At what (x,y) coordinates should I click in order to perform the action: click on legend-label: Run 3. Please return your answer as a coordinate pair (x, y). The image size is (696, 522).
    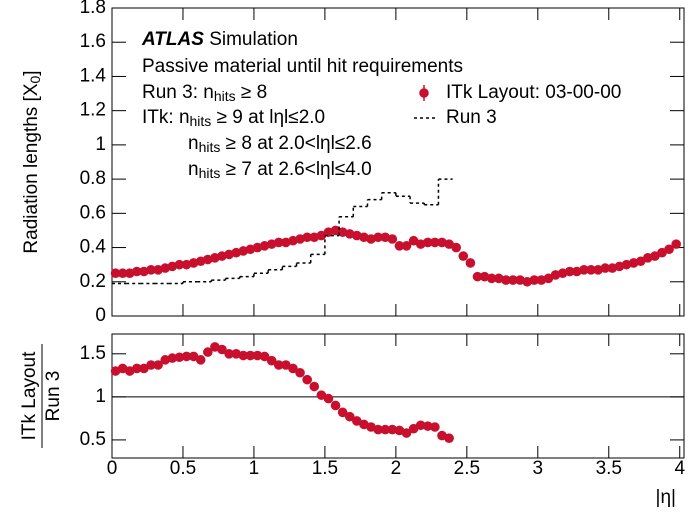
    Looking at the image, I should click on (471, 117).